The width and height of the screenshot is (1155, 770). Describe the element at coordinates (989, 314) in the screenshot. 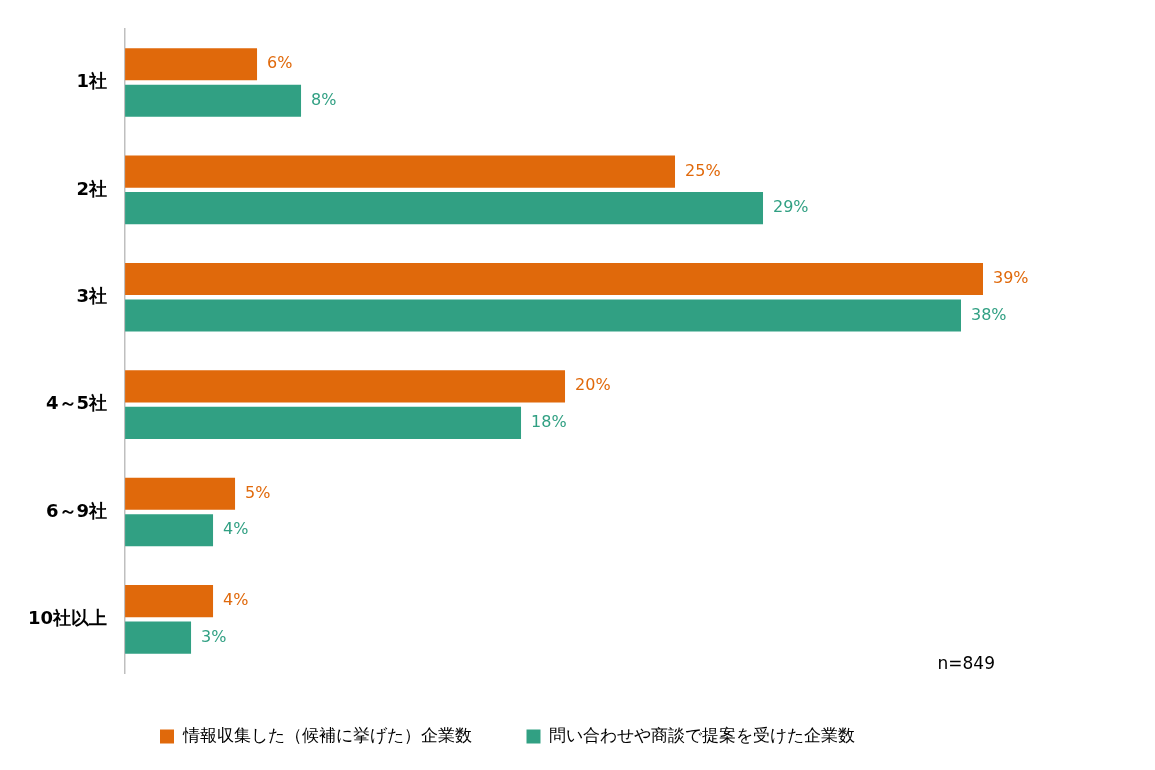

I see `data-label: 38%` at that location.